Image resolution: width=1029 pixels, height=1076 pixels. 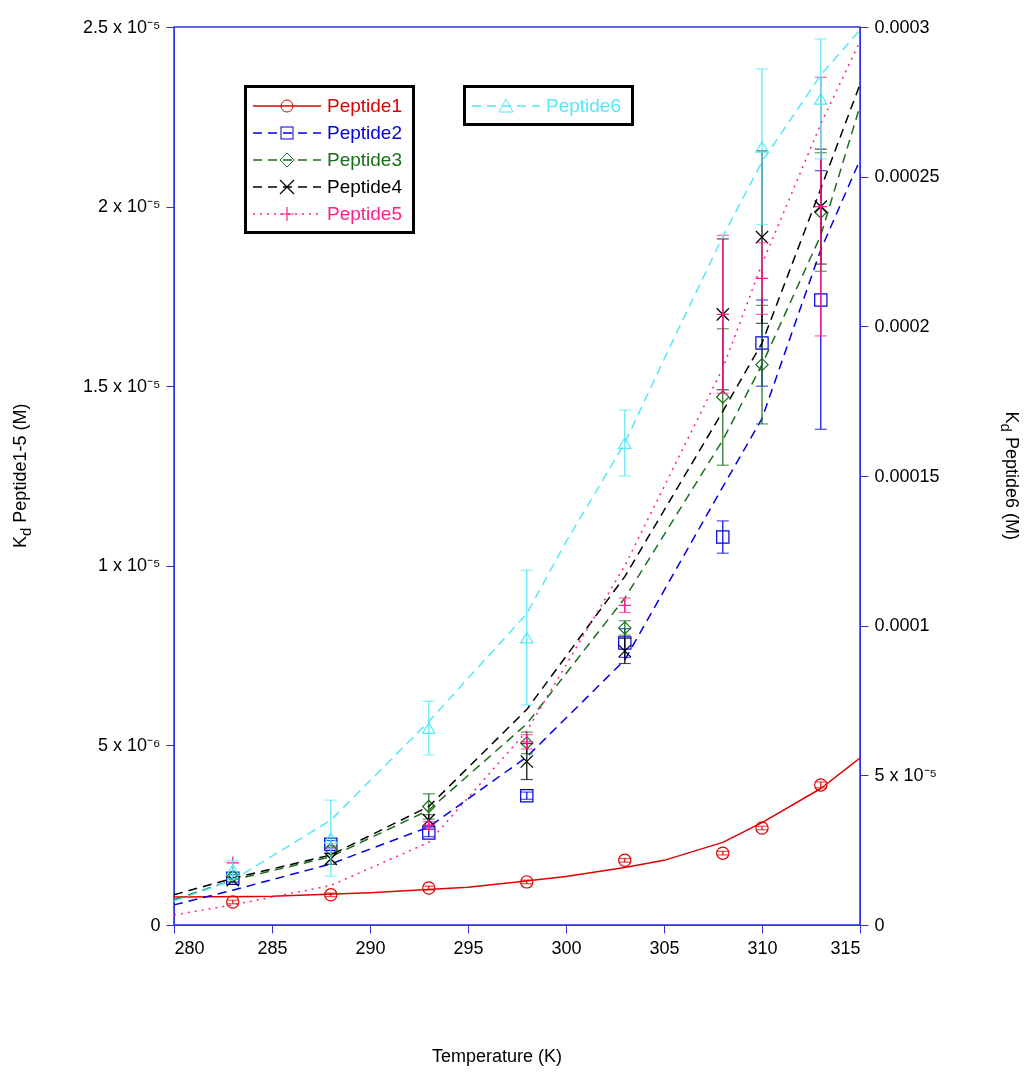 I want to click on x-tick-label: 310, so click(x=762, y=947).